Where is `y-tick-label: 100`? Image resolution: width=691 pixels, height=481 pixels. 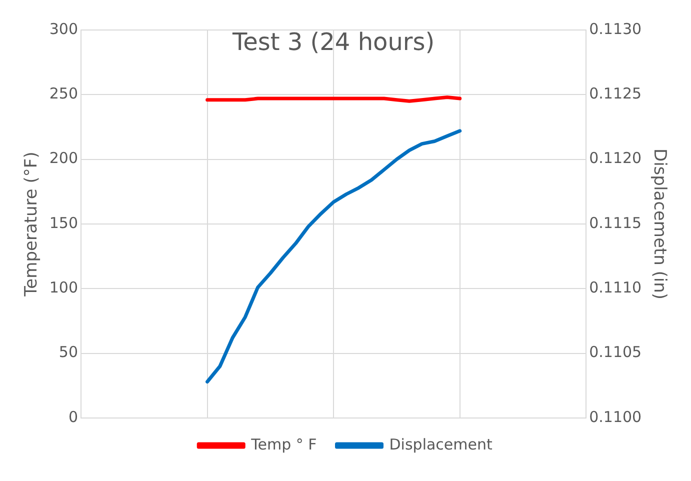 y-tick-label: 100 is located at coordinates (63, 287).